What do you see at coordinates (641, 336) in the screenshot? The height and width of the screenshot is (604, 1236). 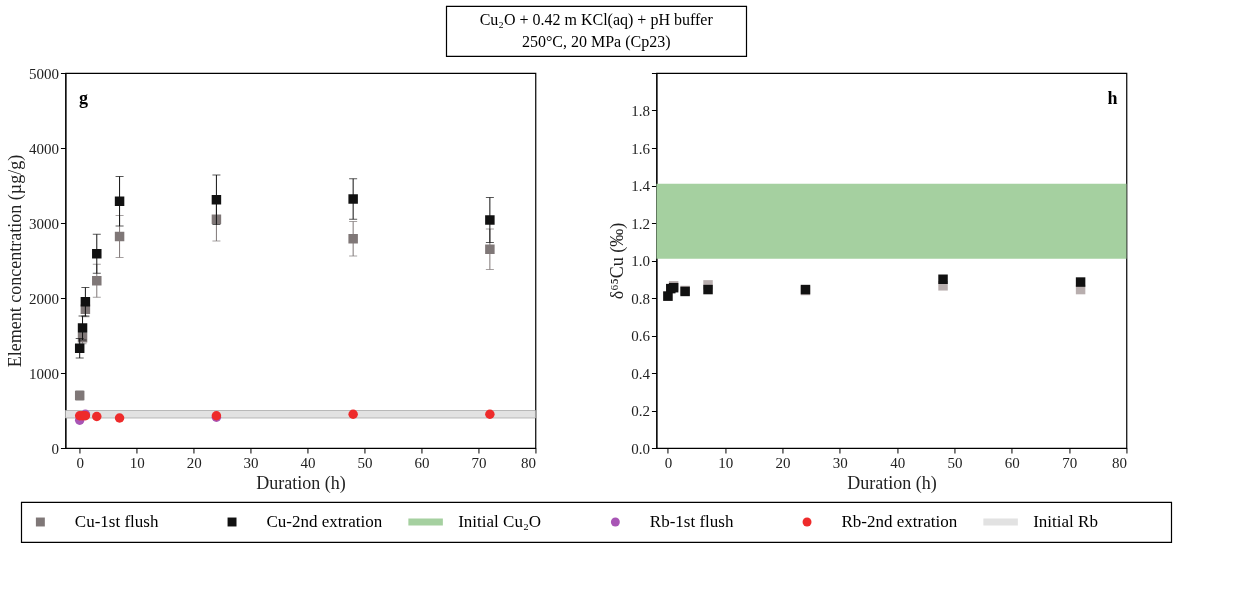 I see `y-tick-label: 0.6` at bounding box center [641, 336].